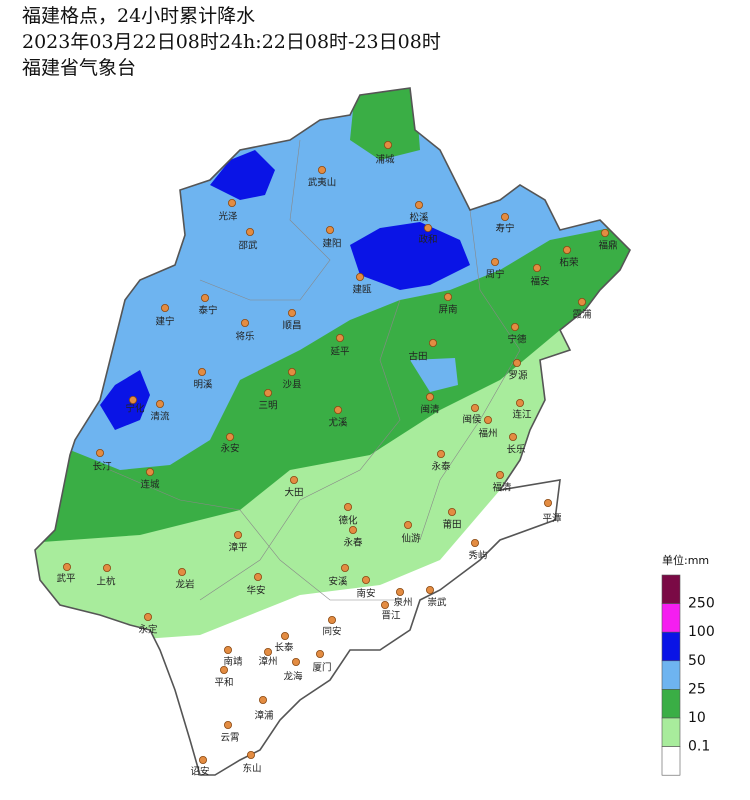  Describe the element at coordinates (582, 315) in the screenshot. I see `city-label: 霞浦` at that location.